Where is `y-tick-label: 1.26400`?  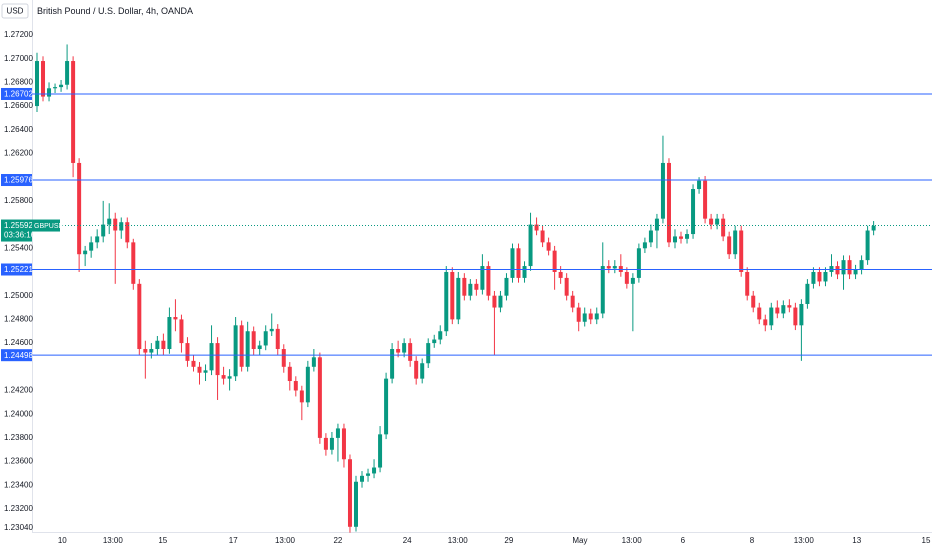 y-tick-label: 1.26400 is located at coordinates (18, 129).